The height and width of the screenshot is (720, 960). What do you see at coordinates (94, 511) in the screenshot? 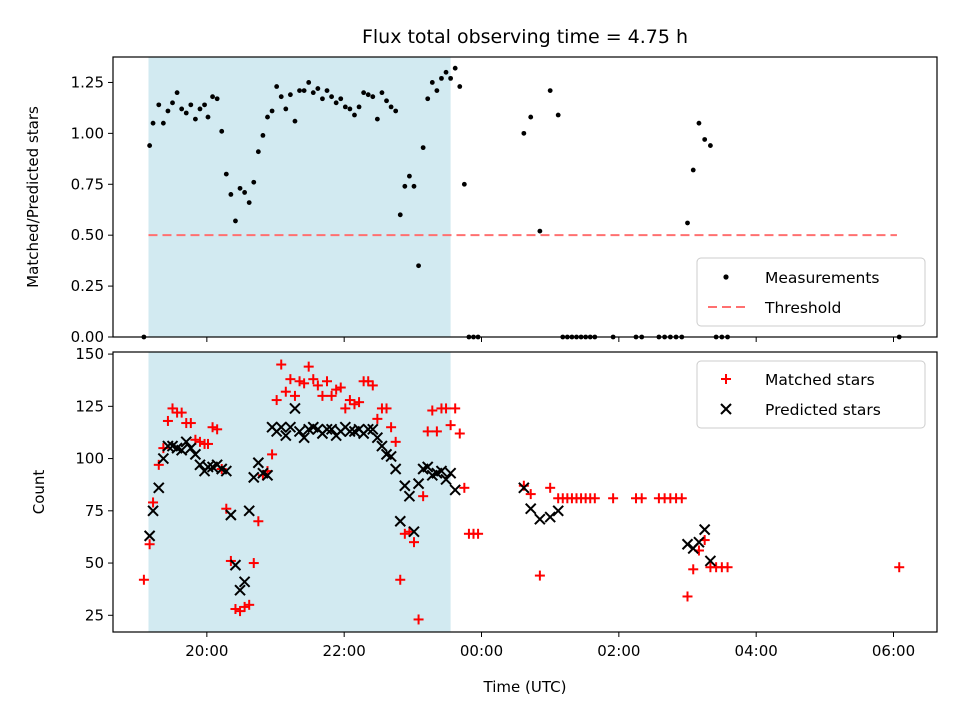
I see `bottom-y-tick-label: 75` at bounding box center [94, 511].